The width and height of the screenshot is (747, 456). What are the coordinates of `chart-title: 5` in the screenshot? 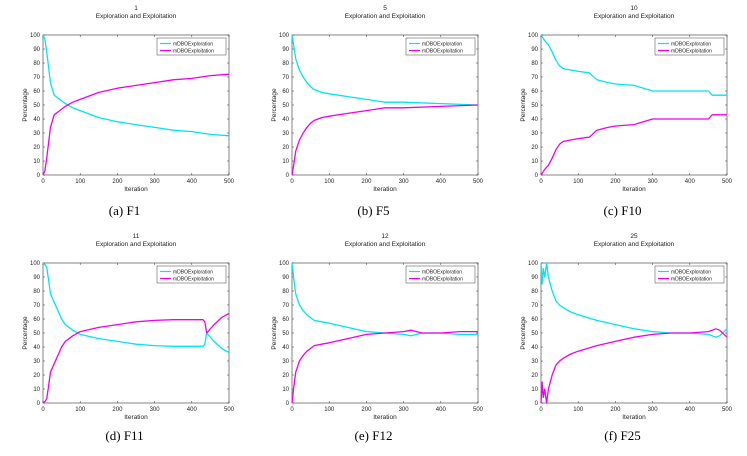 It's located at (385, 8).